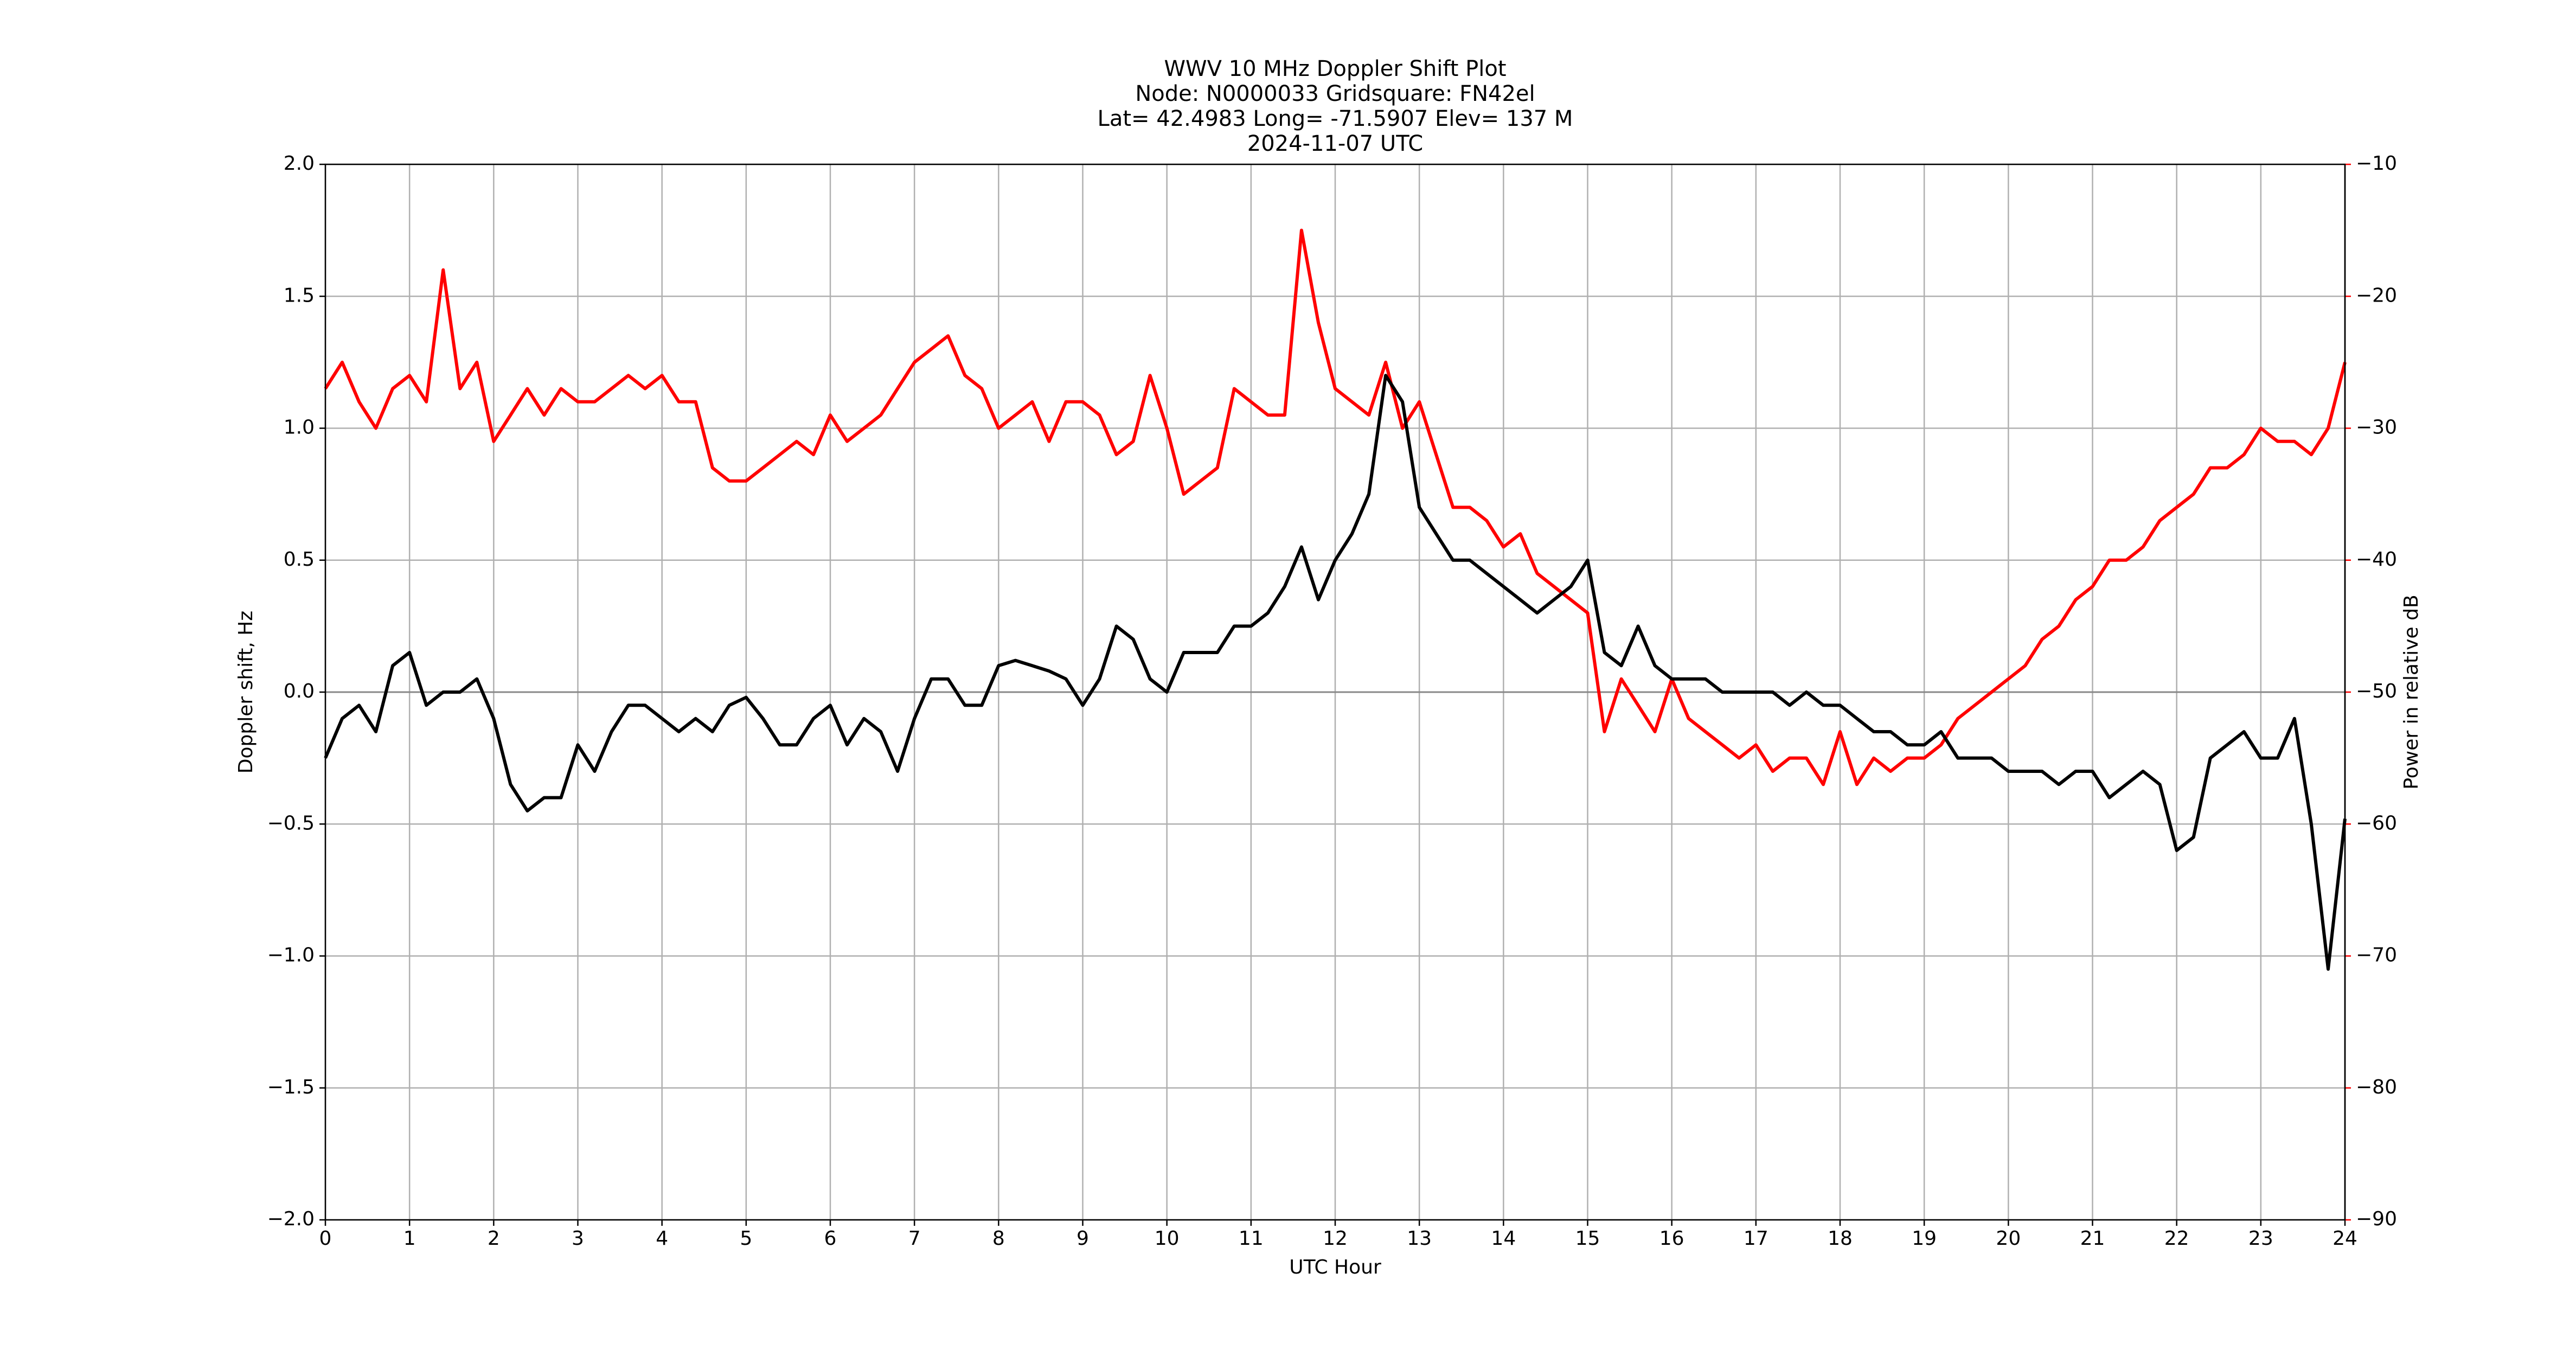 The height and width of the screenshot is (1356, 2576). I want to click on x-tick-label: 21, so click(2092, 1238).